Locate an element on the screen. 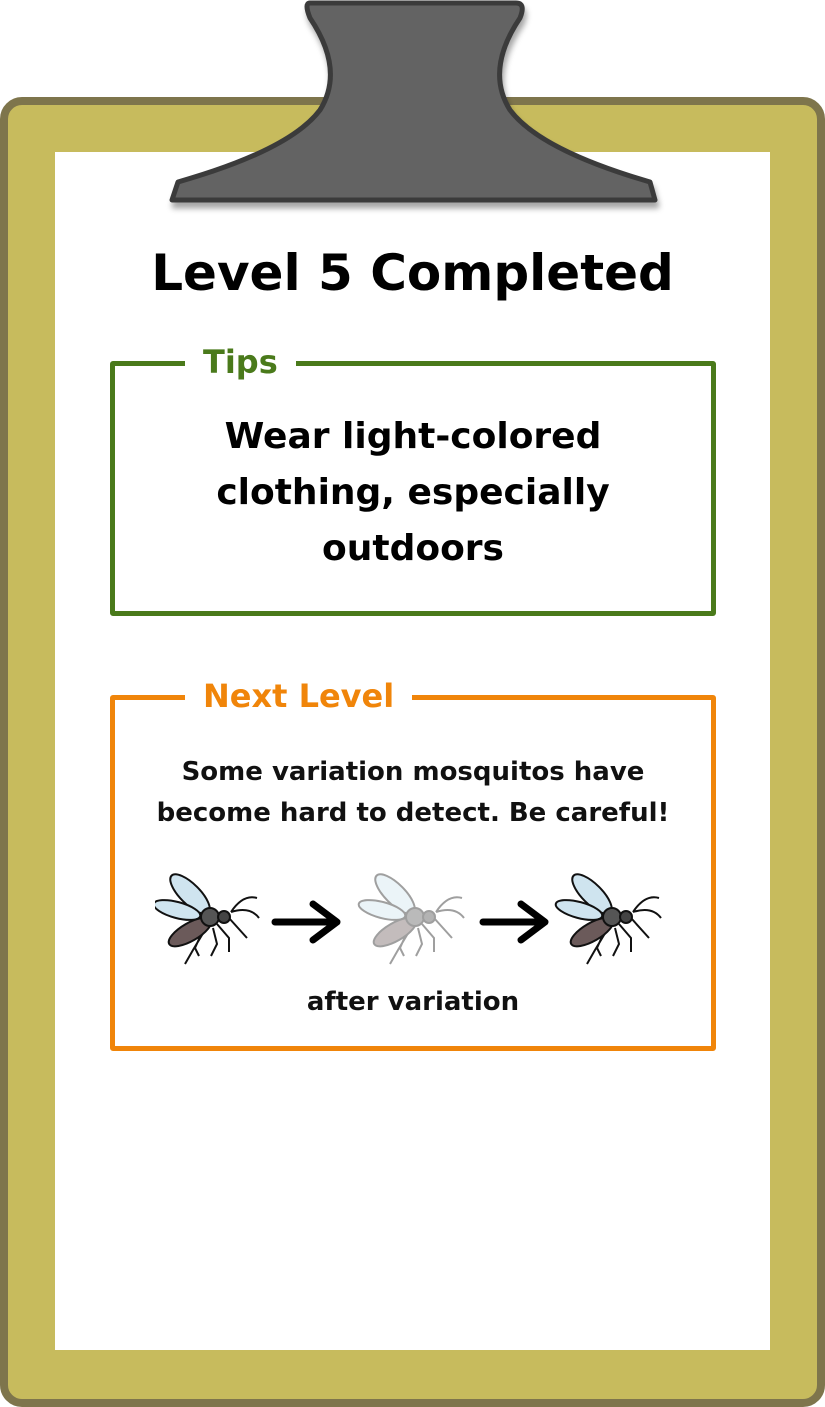 This screenshot has width=825, height=1407. tips-legend: Tips is located at coordinates (240, 362).